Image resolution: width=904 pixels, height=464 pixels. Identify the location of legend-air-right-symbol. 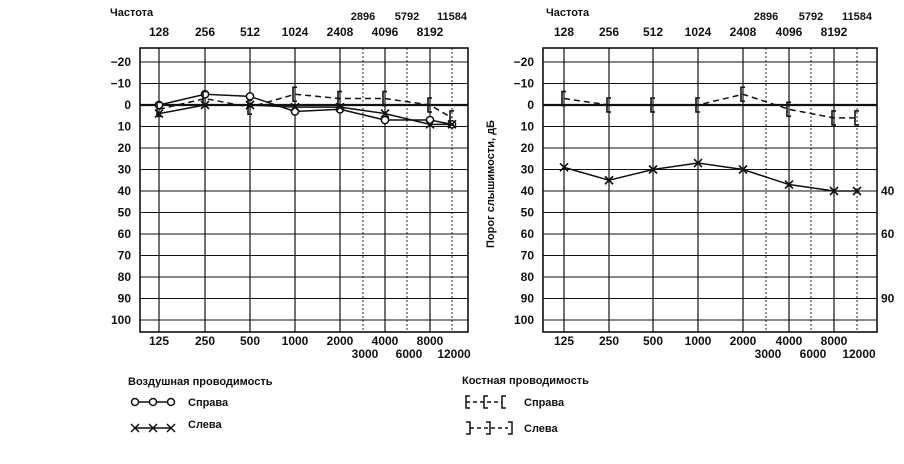
(153, 402).